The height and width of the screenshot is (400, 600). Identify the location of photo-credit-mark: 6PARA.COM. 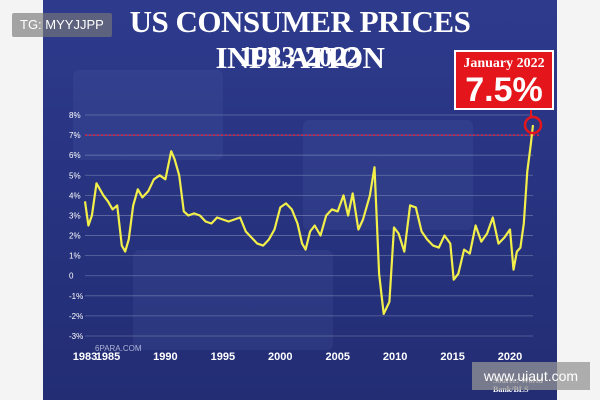
(118, 348).